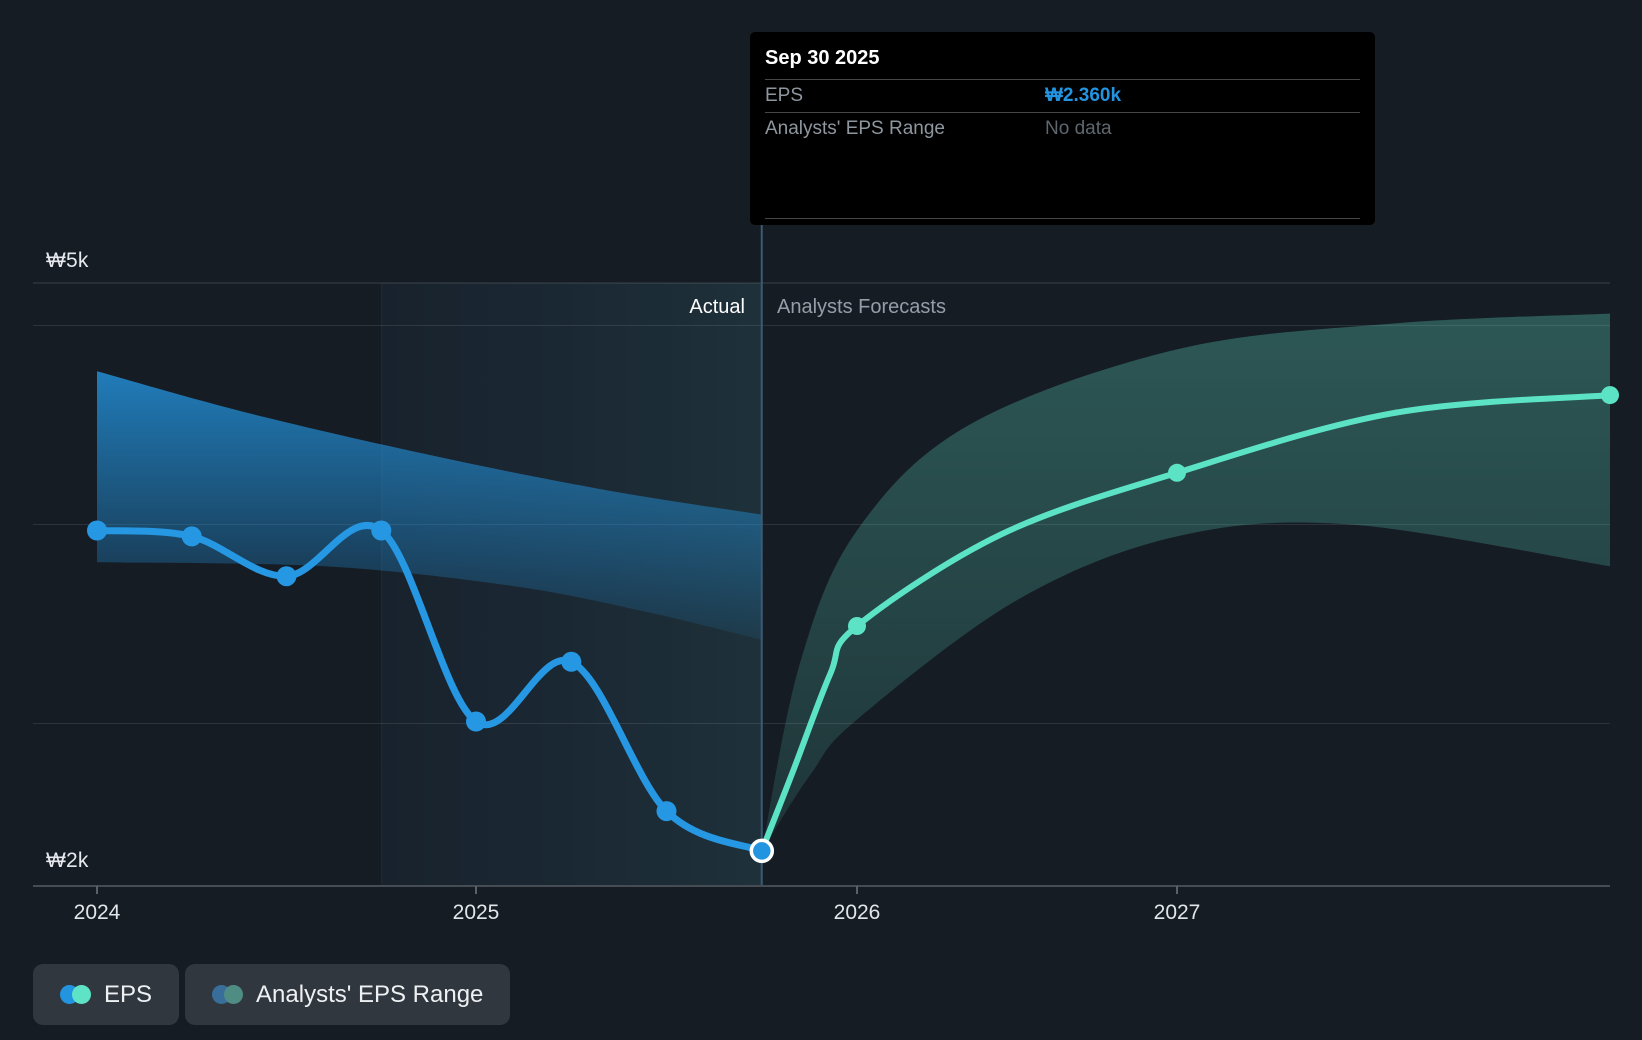 The image size is (1642, 1040). What do you see at coordinates (762, 851) in the screenshot?
I see `hovered-data-point` at bounding box center [762, 851].